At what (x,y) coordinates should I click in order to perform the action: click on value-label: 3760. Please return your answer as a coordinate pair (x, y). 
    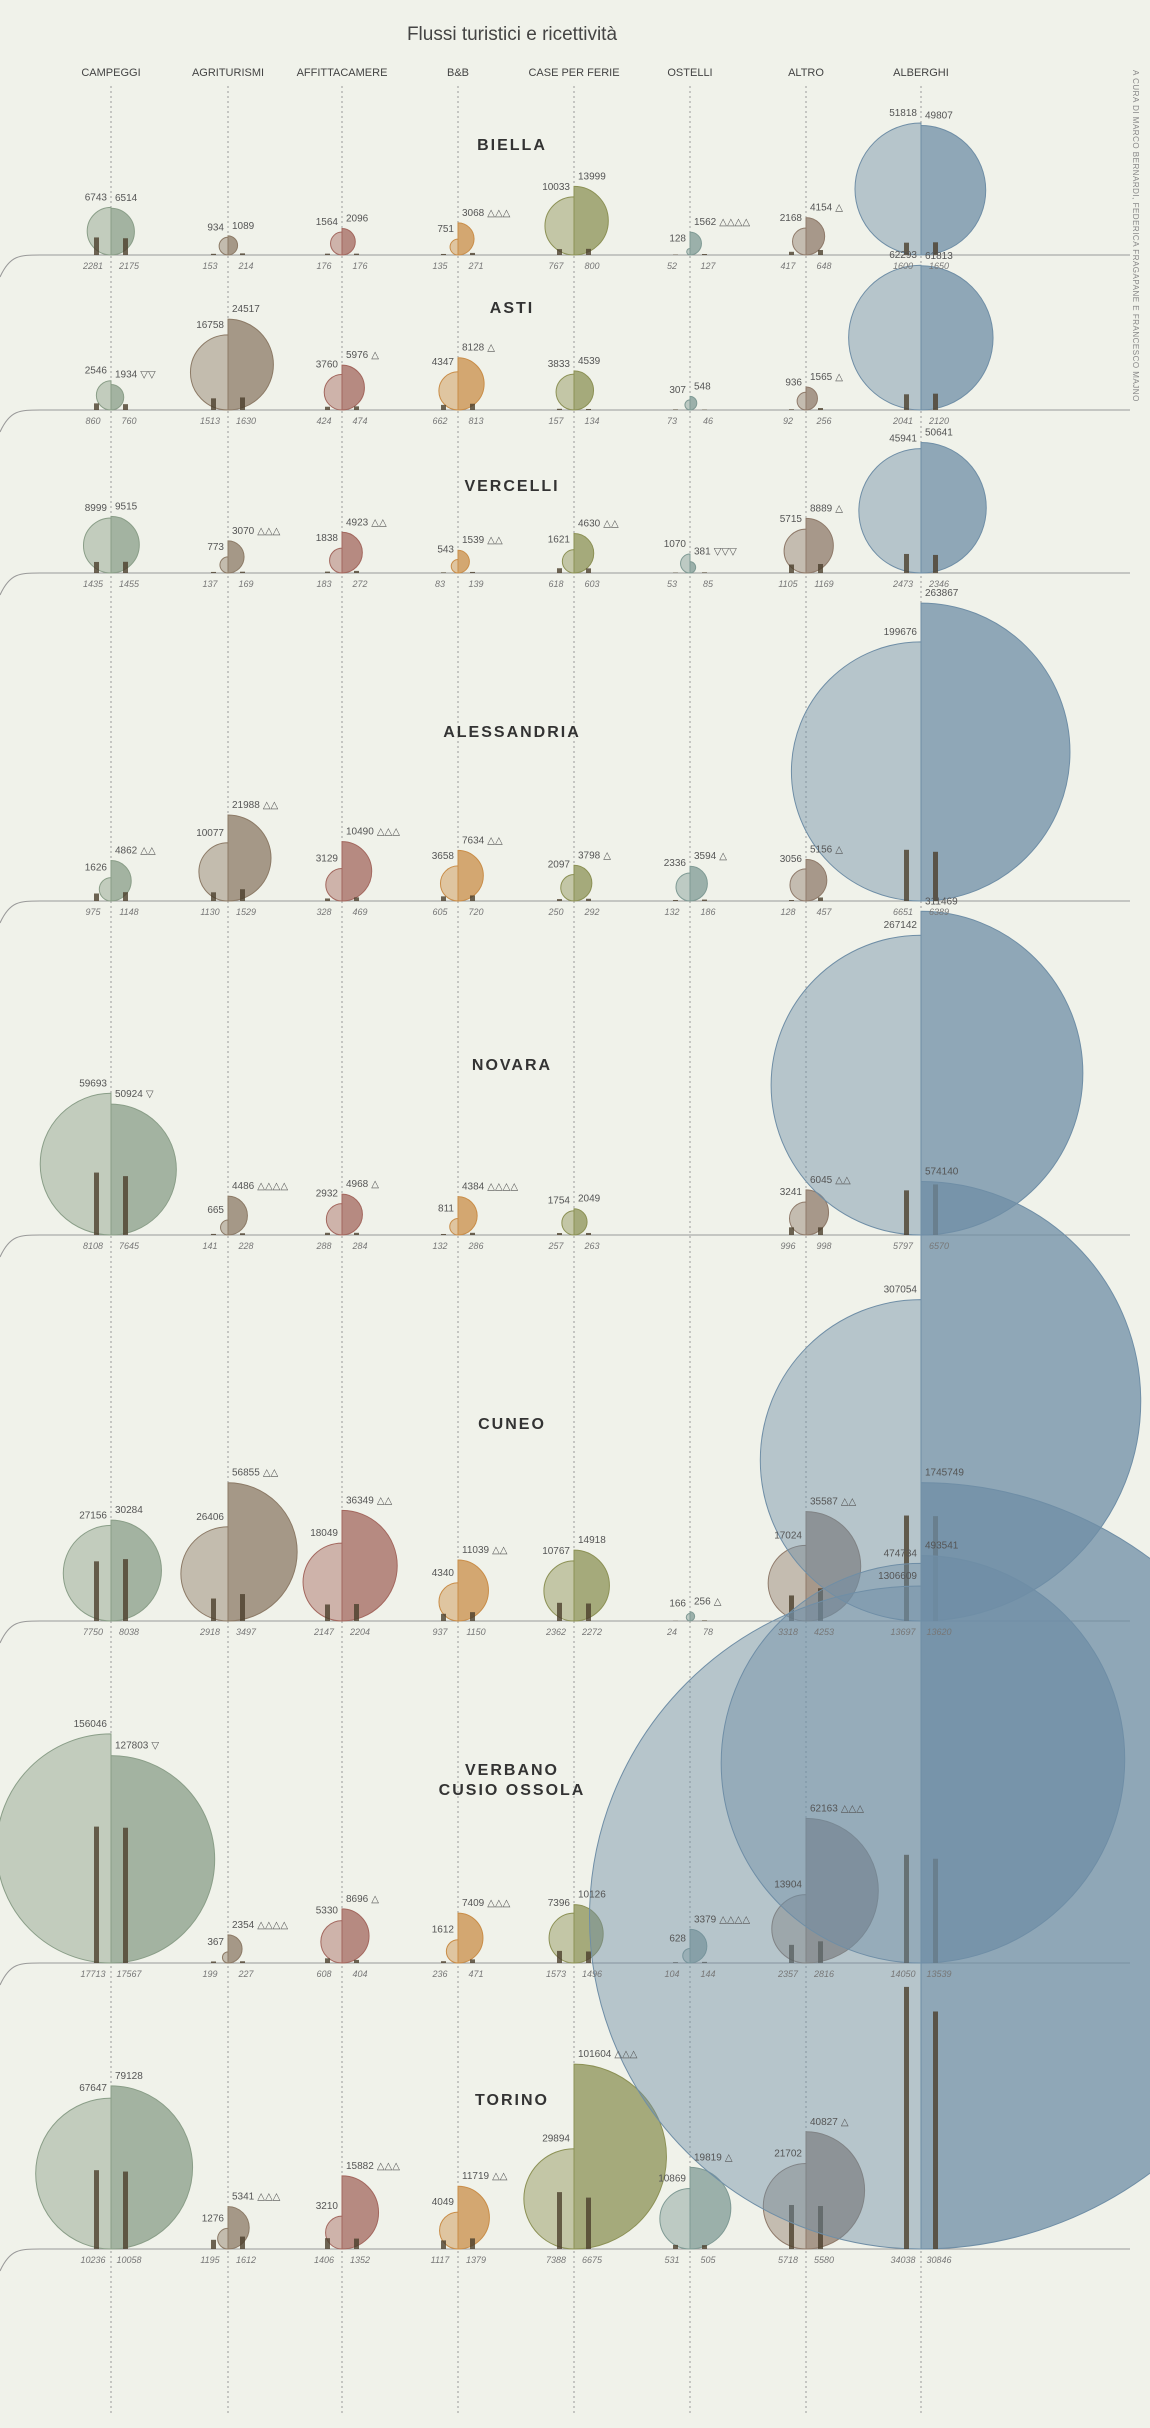
    Looking at the image, I should click on (327, 364).